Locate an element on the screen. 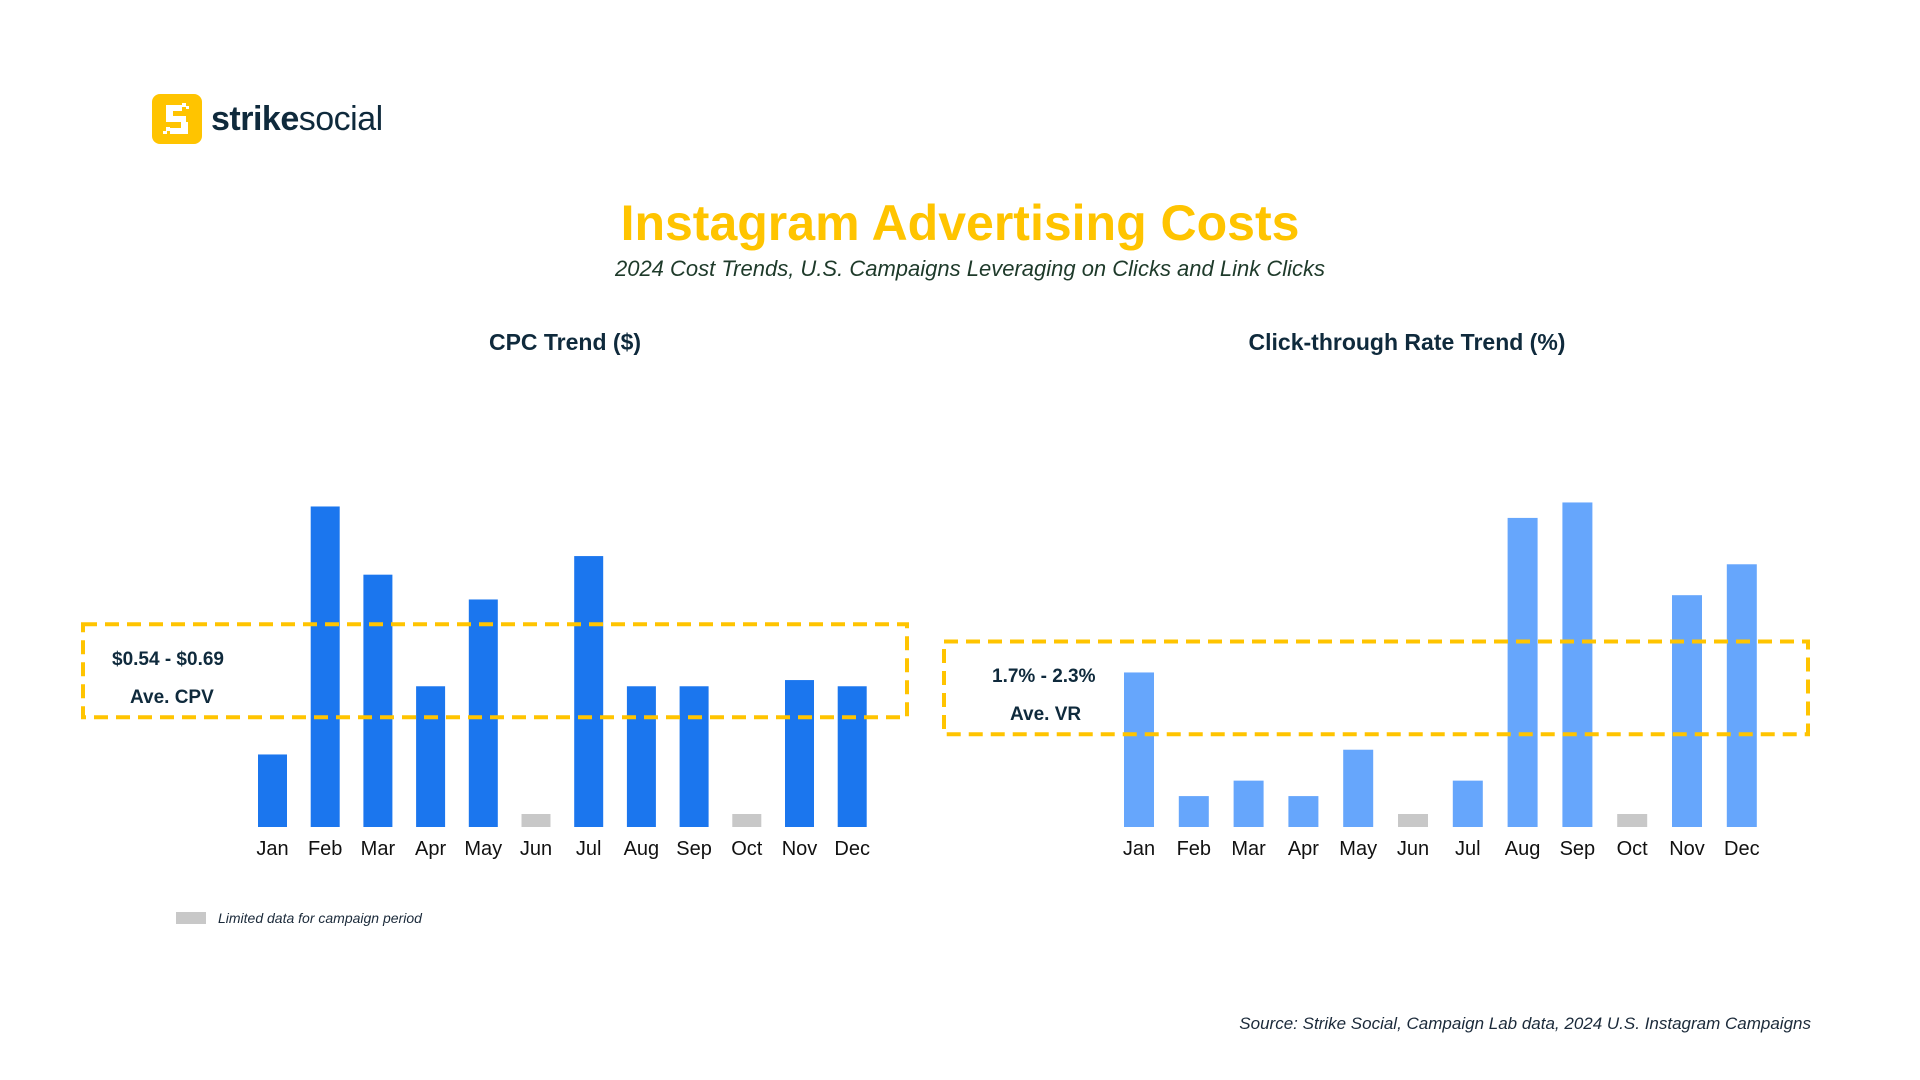 The width and height of the screenshot is (1920, 1080). cpc-chart-title: CPC Trend ($) is located at coordinates (565, 342).